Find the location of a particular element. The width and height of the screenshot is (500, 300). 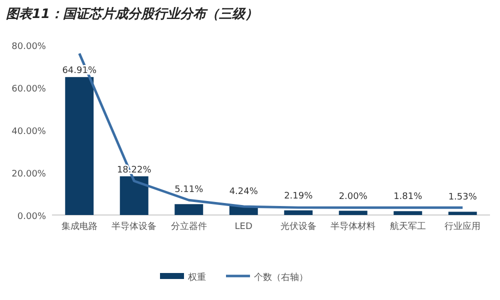

x-tick-label: 集成电路 is located at coordinates (79, 226).